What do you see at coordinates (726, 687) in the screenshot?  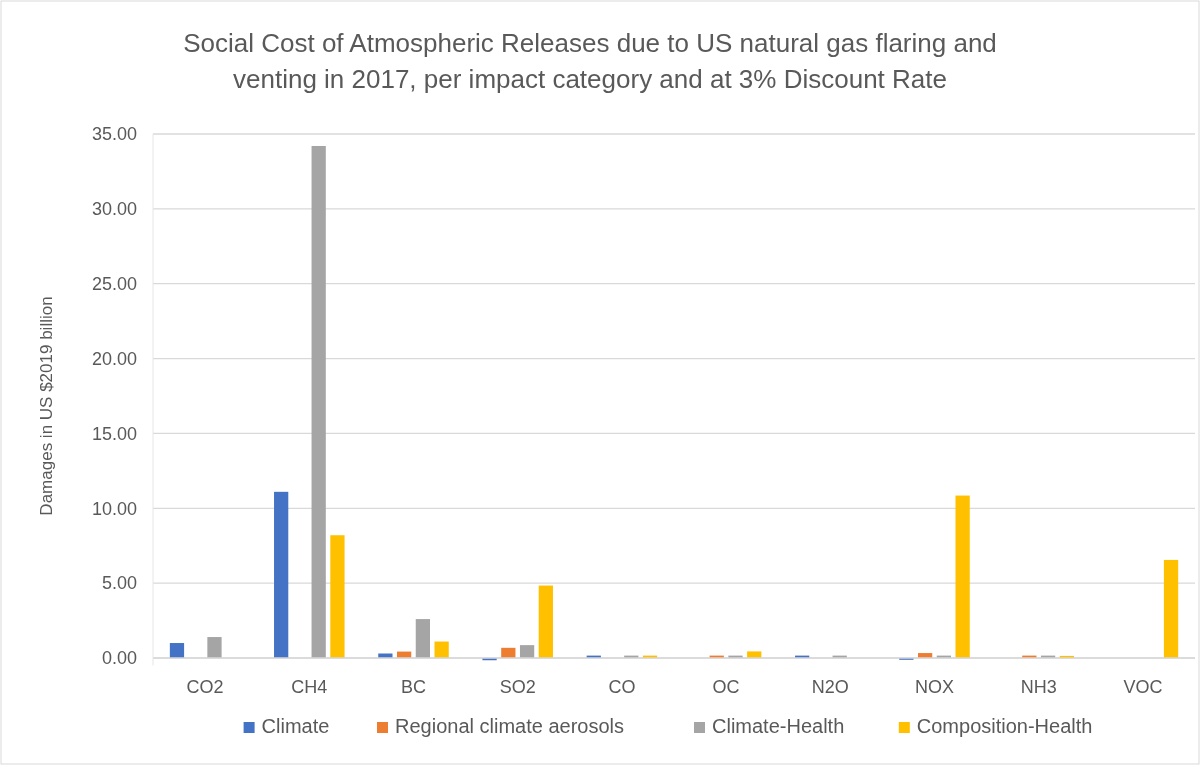 I see `x-tick-label: OC` at bounding box center [726, 687].